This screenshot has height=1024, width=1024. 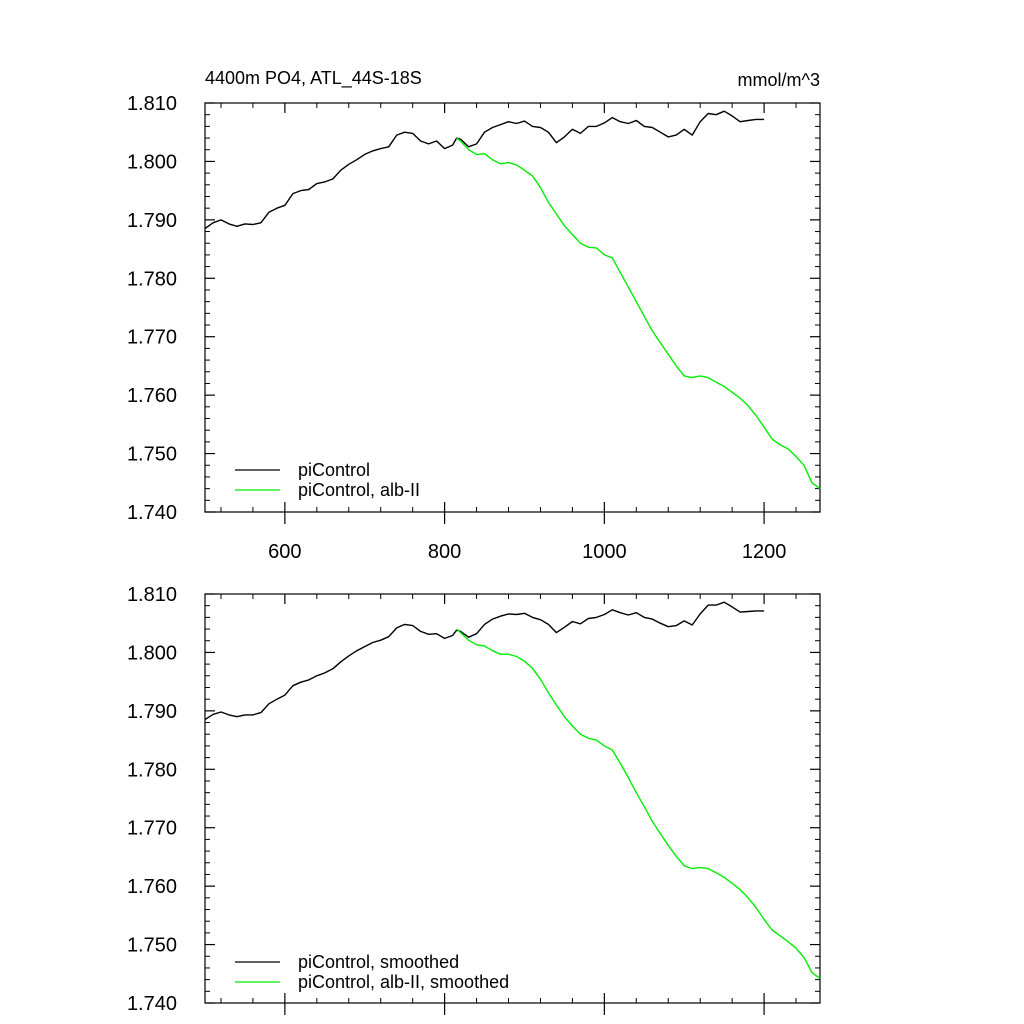 What do you see at coordinates (604, 552) in the screenshot?
I see `x-tick-label: 1000` at bounding box center [604, 552].